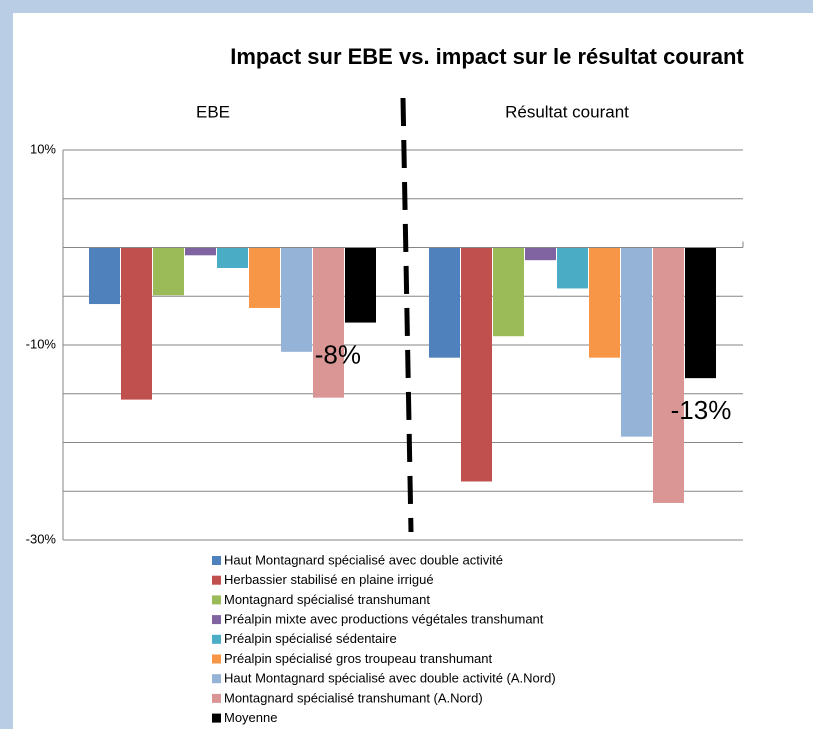 The image size is (813, 734). I want to click on y-tick-label: -30%, so click(41, 538).